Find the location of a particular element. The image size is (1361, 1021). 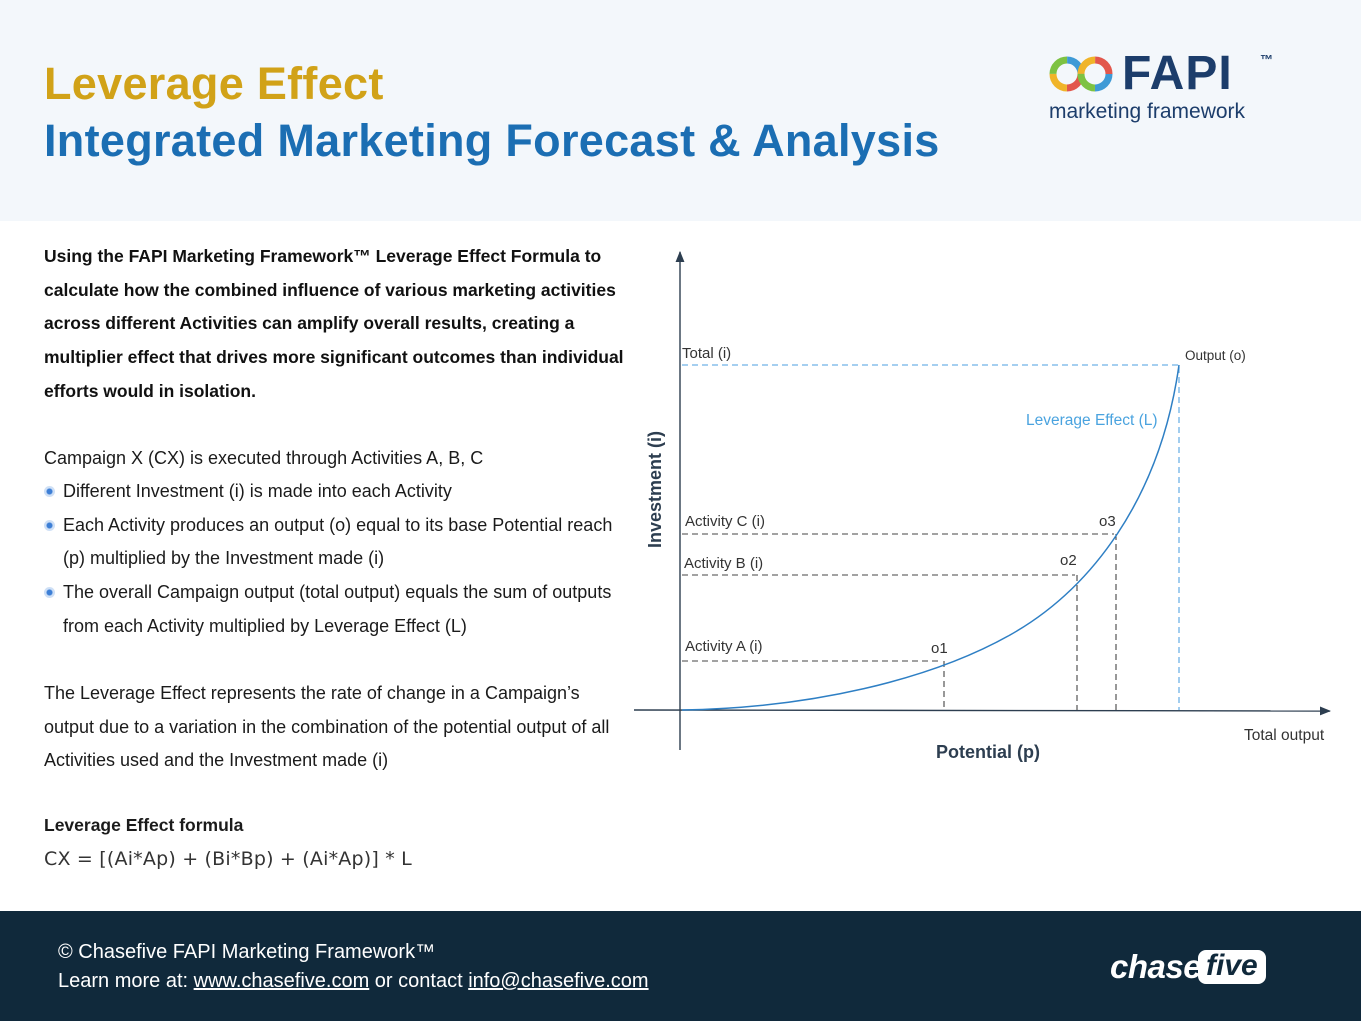

chasefive-logo-chase: chase is located at coordinates (1156, 966).